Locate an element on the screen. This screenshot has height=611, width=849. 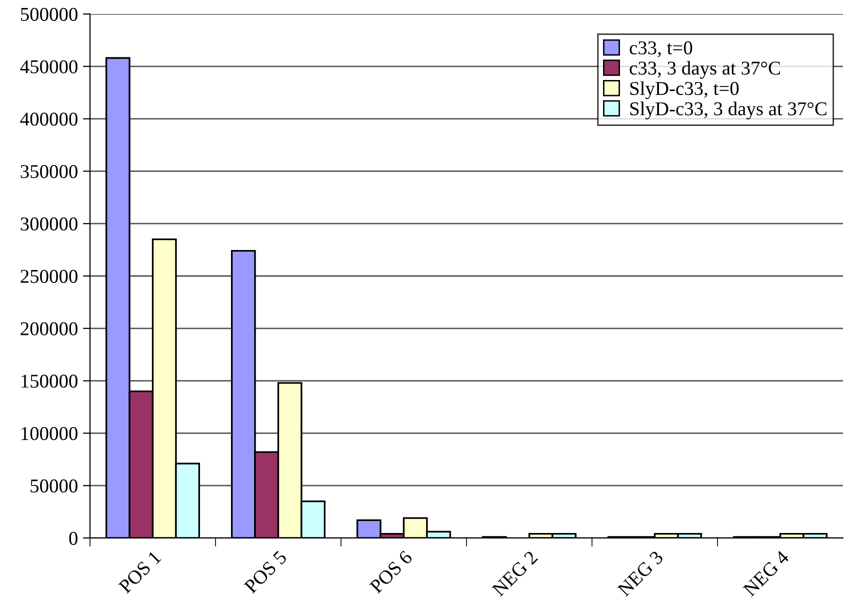
y-tick-label: 100000 is located at coordinates (50, 433).